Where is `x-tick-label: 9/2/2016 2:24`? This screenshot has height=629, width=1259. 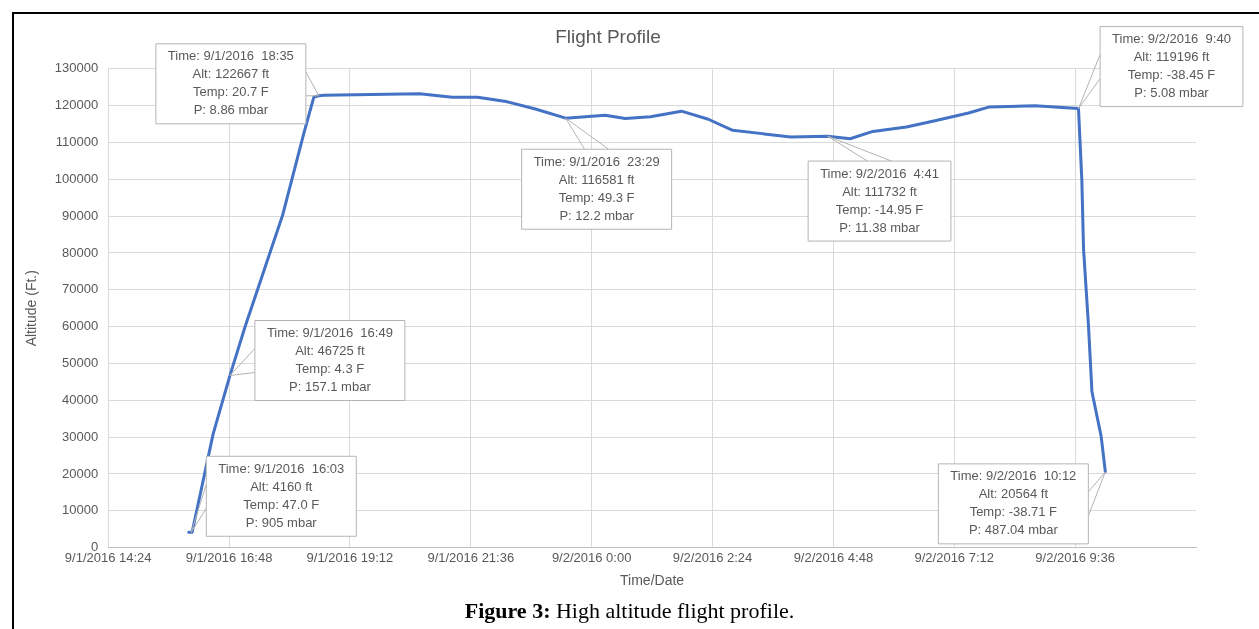
x-tick-label: 9/2/2016 2:24 is located at coordinates (712, 557).